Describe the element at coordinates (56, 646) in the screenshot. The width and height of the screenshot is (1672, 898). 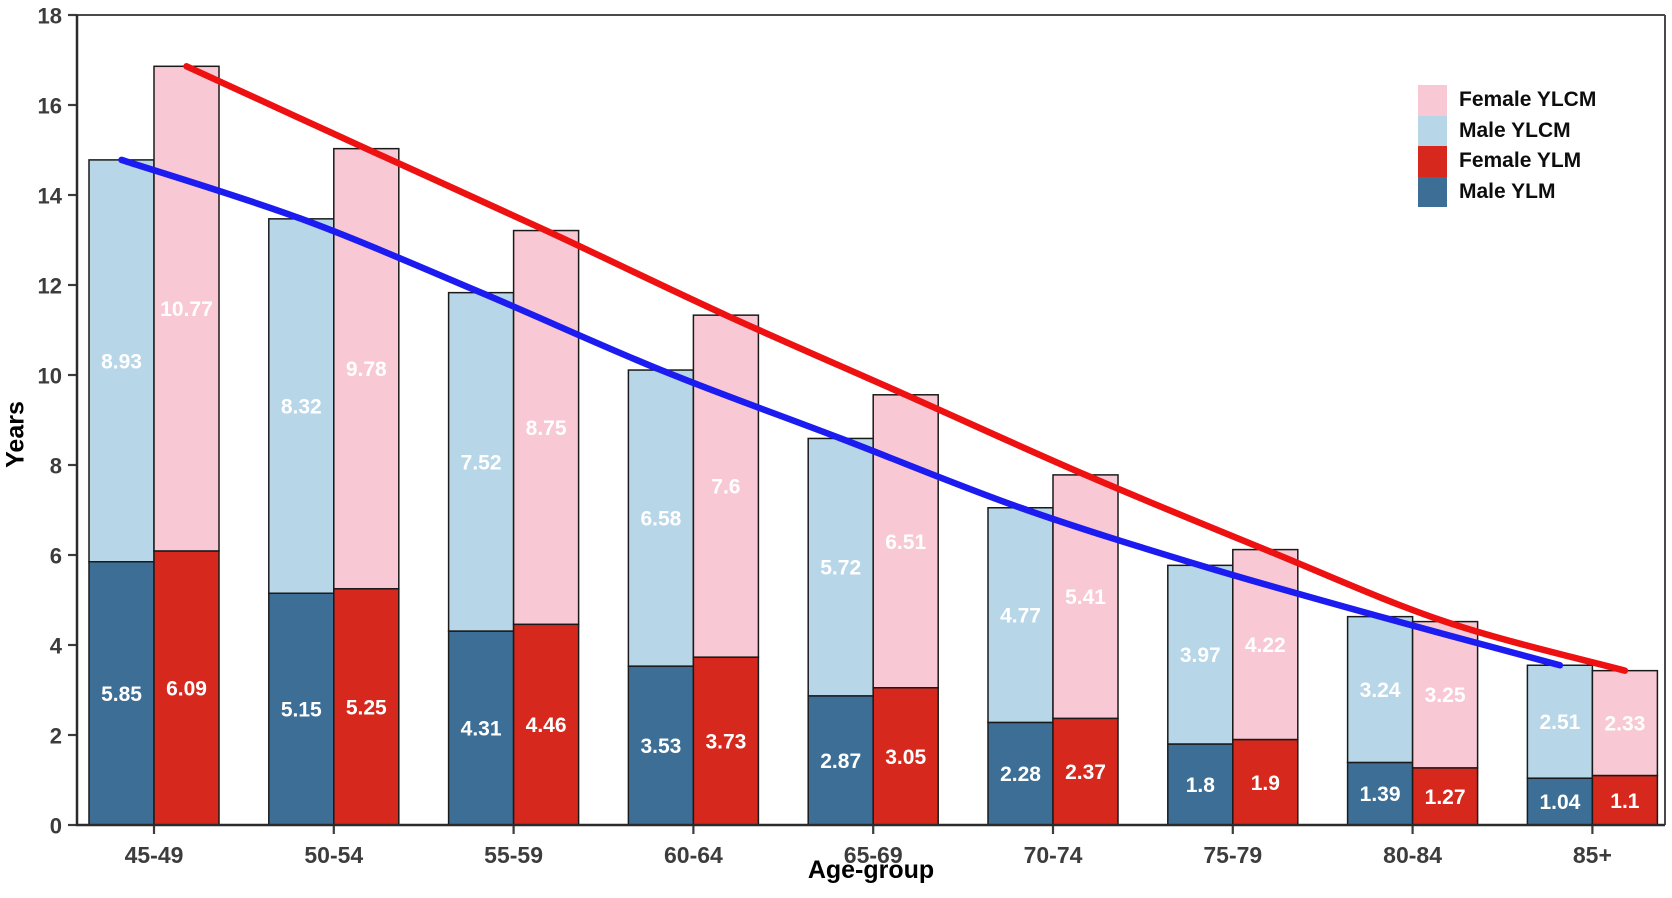
I see `y-tick-label: 4` at that location.